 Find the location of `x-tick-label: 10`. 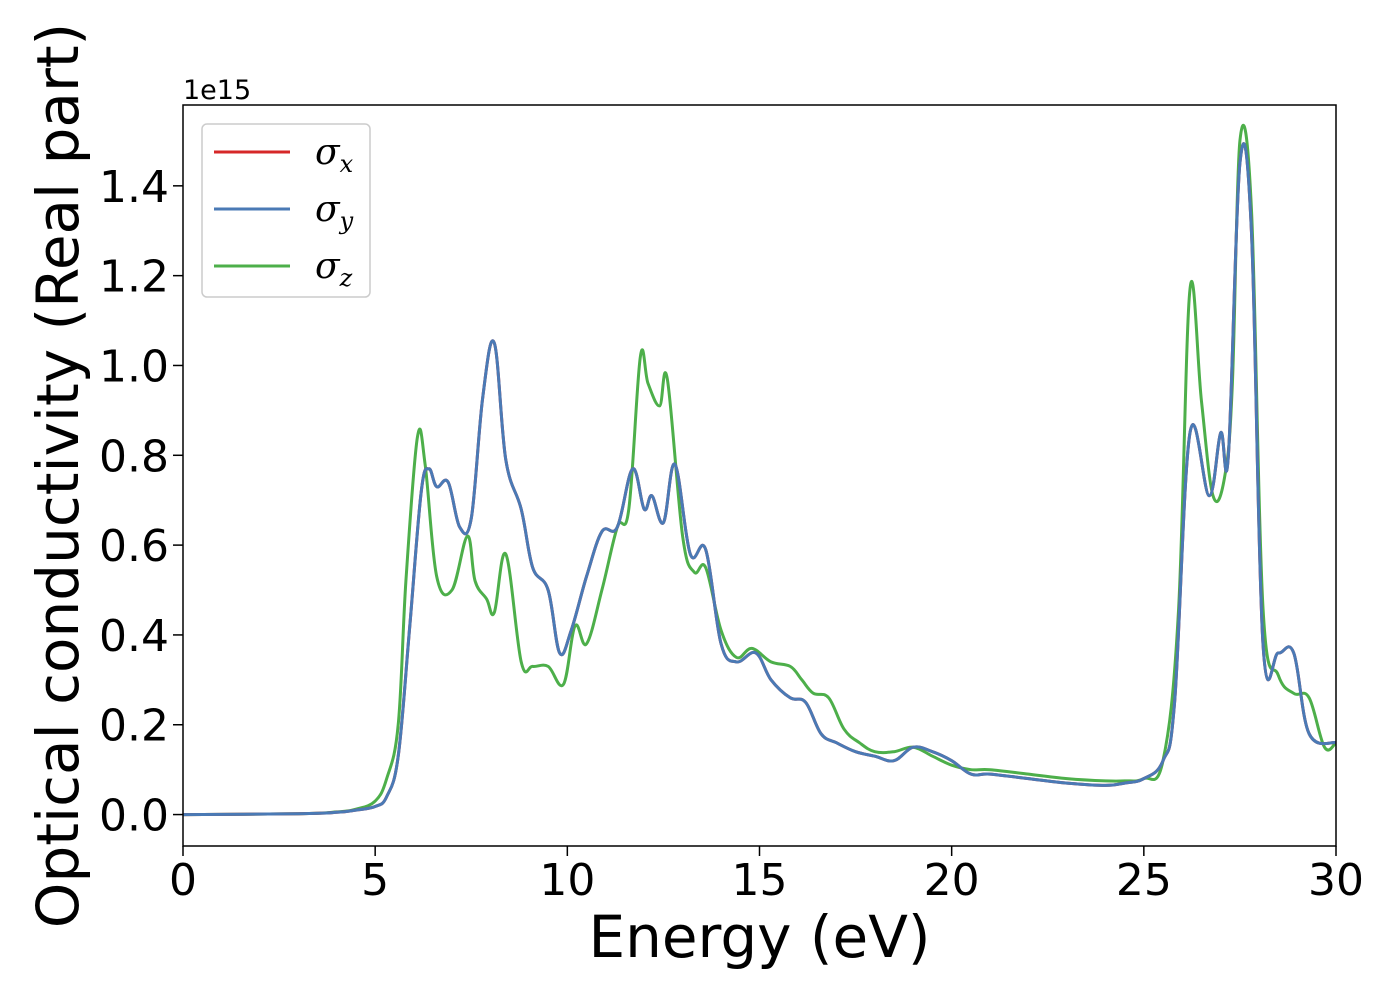

x-tick-label: 10 is located at coordinates (567, 880).